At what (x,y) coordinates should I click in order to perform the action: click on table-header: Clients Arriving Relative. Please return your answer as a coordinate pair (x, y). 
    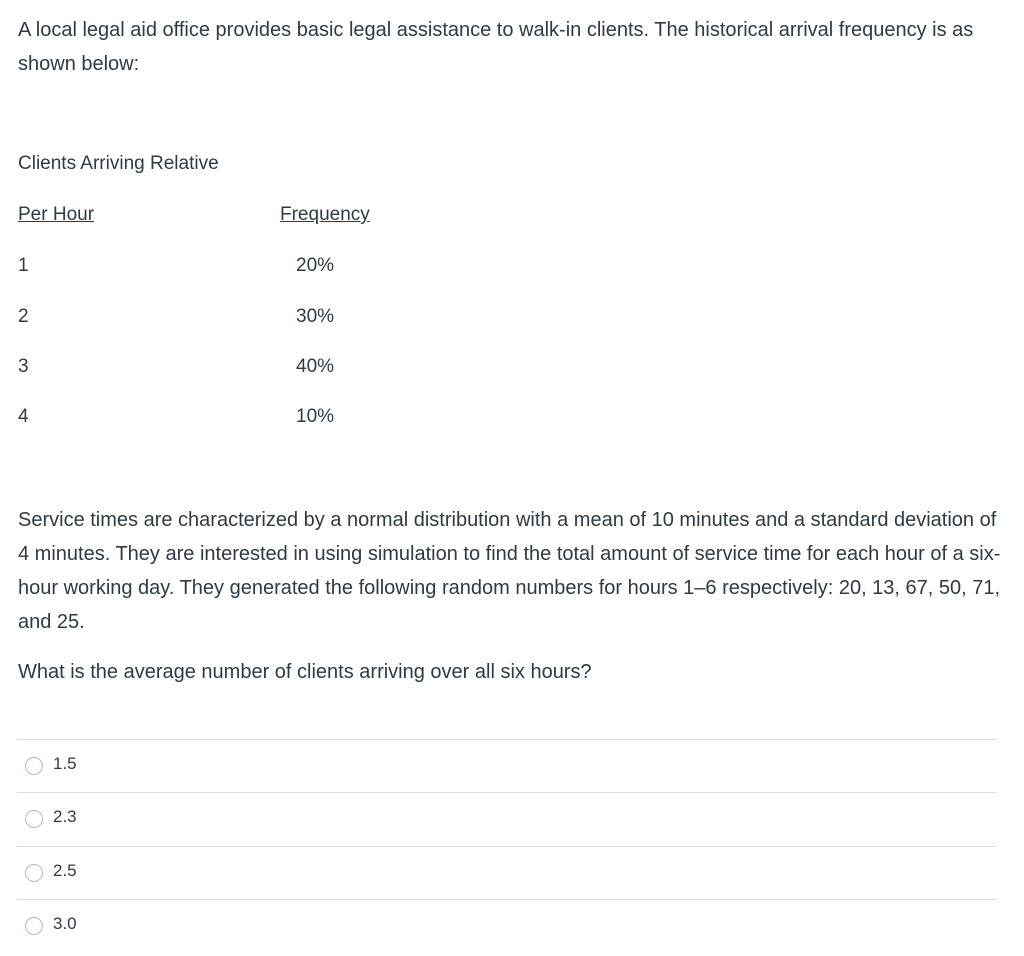
    Looking at the image, I should click on (118, 163).